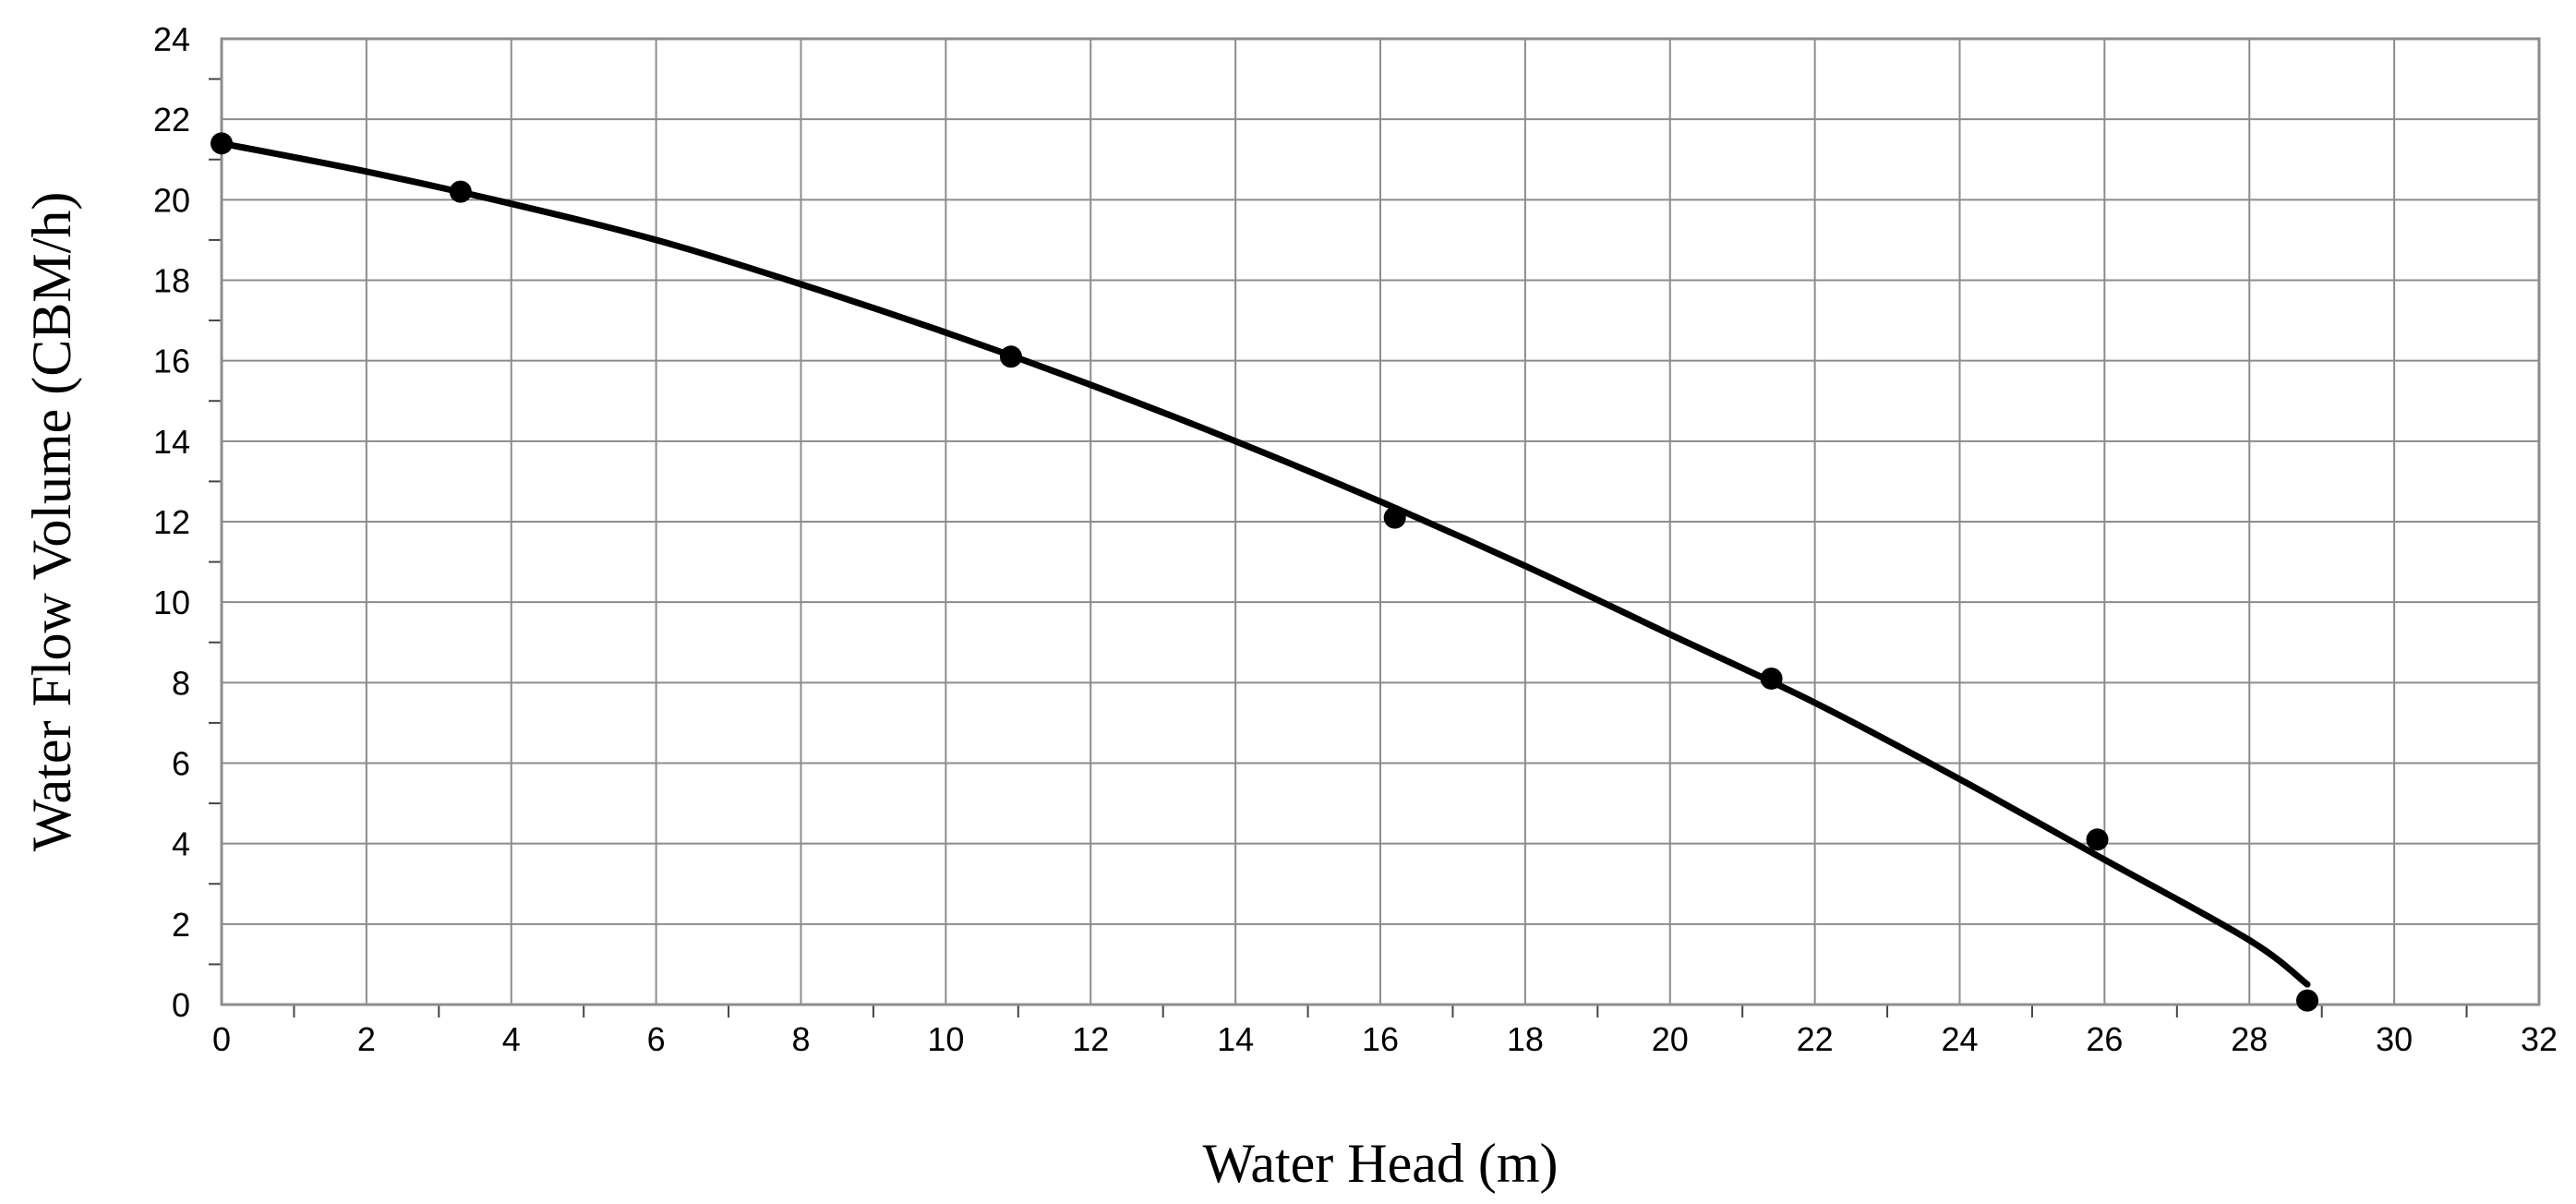 The width and height of the screenshot is (2576, 1204). What do you see at coordinates (181, 764) in the screenshot?
I see `y-tick-label: 6` at bounding box center [181, 764].